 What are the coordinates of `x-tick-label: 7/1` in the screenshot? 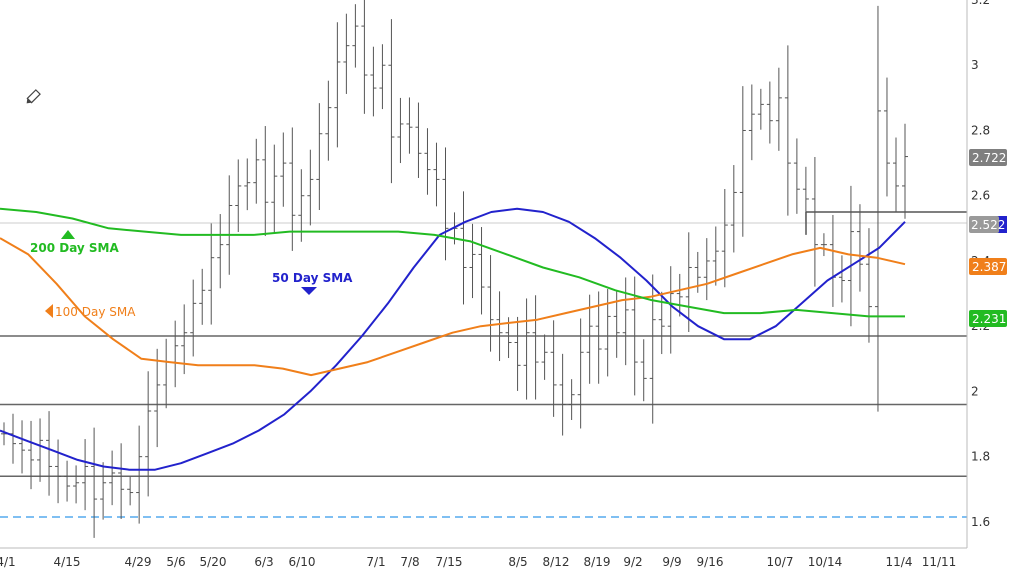 It's located at (375, 562).